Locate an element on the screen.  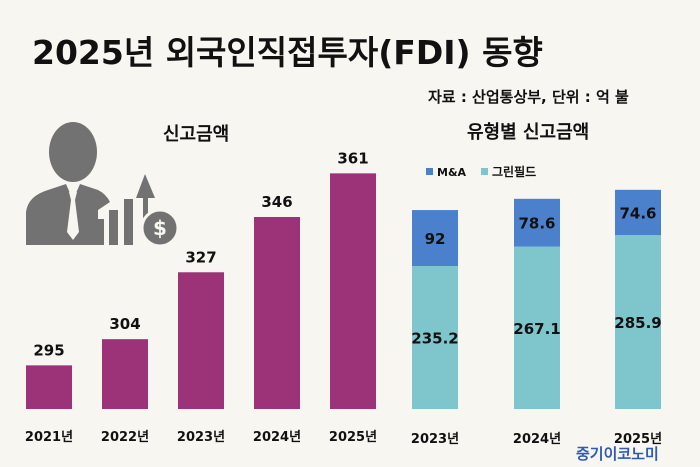
bar-2024년 is located at coordinates (277, 313).